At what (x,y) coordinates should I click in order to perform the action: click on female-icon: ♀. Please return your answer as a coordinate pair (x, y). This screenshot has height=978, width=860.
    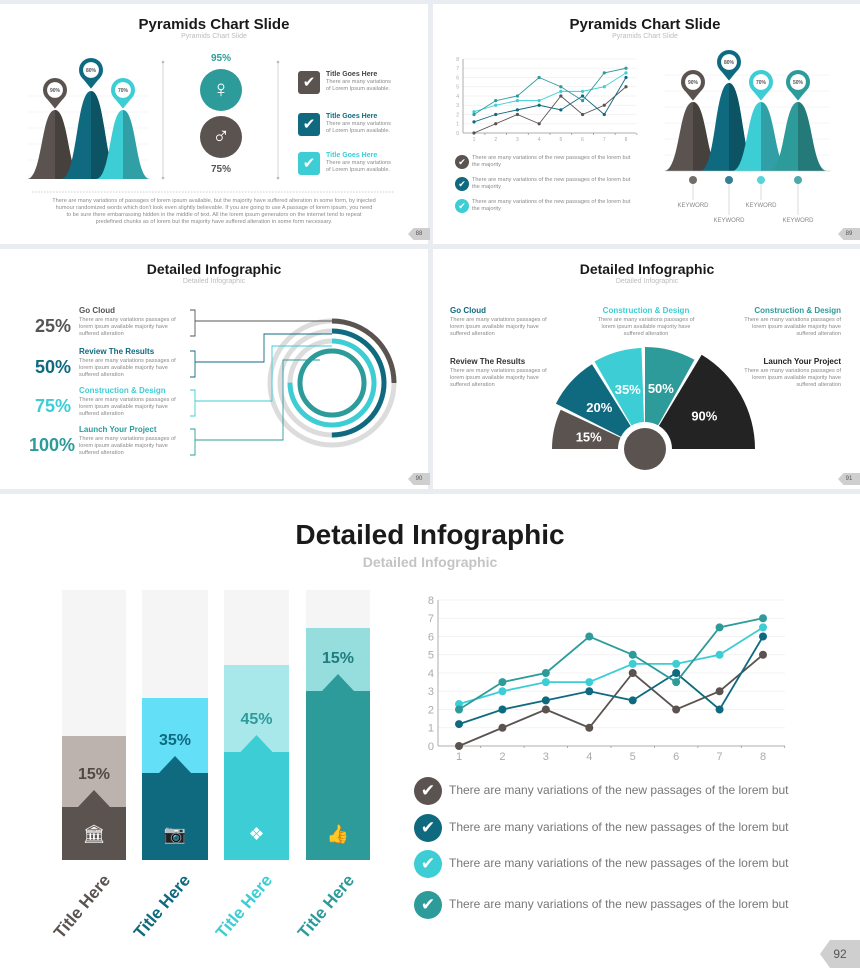
    Looking at the image, I should click on (221, 90).